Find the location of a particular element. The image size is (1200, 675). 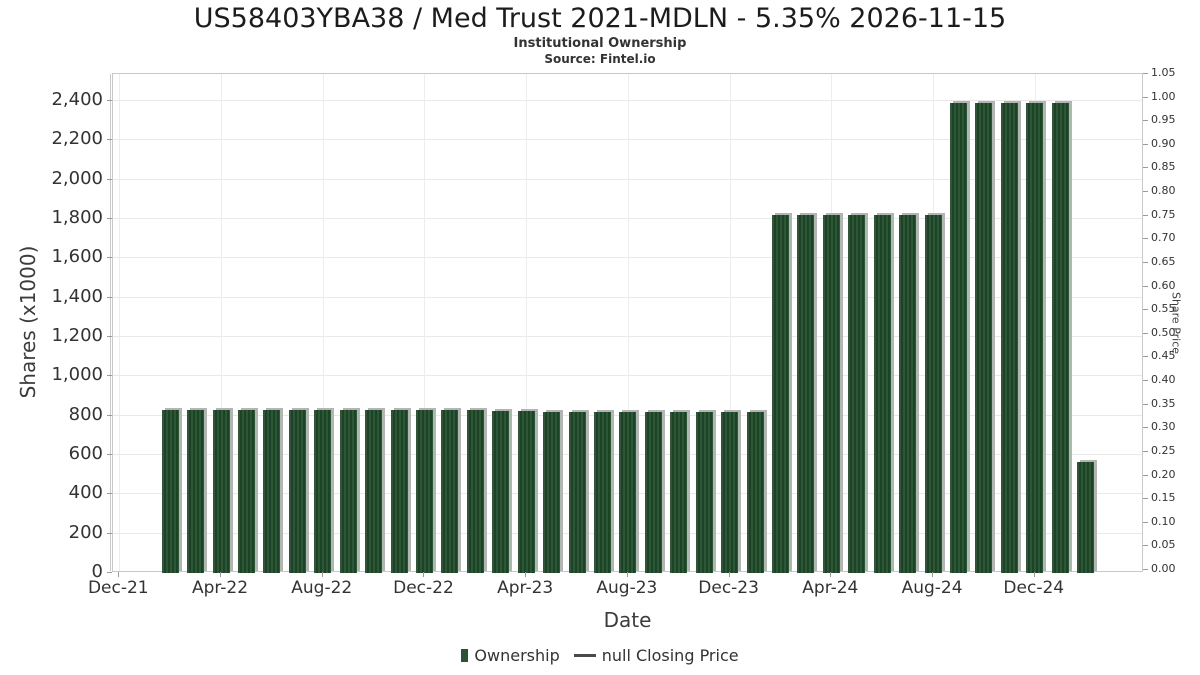

x-tick-label: Aug-22 is located at coordinates (322, 588).